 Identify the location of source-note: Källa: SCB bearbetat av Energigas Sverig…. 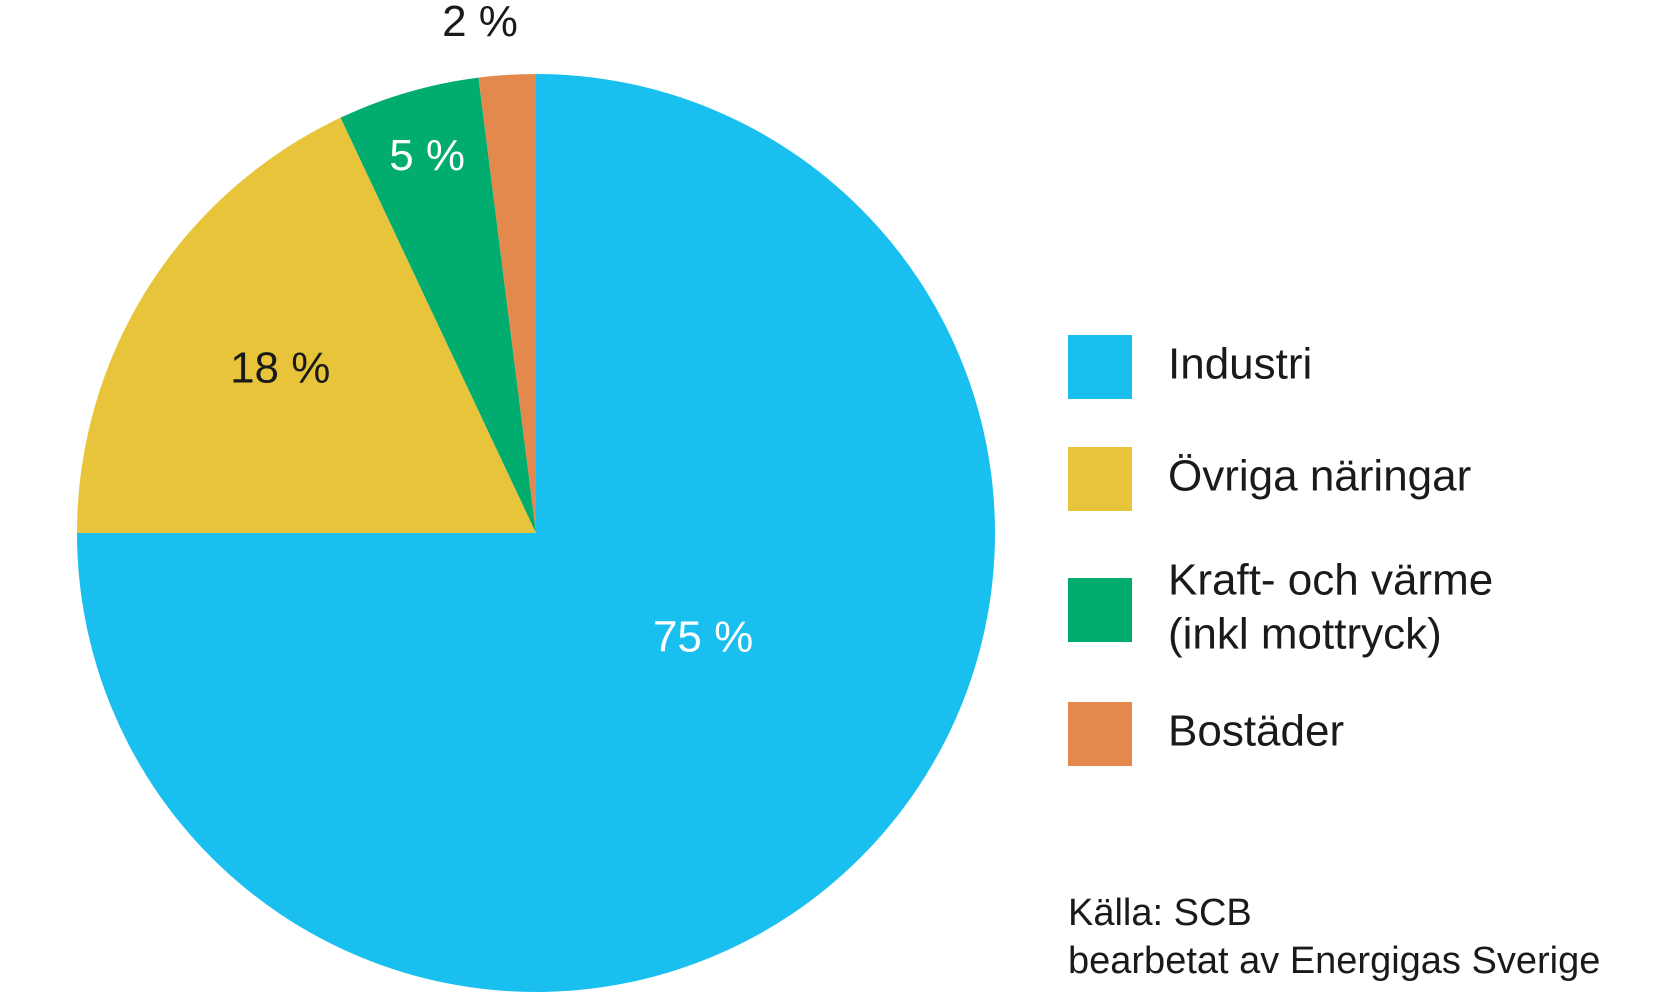
(1334, 937).